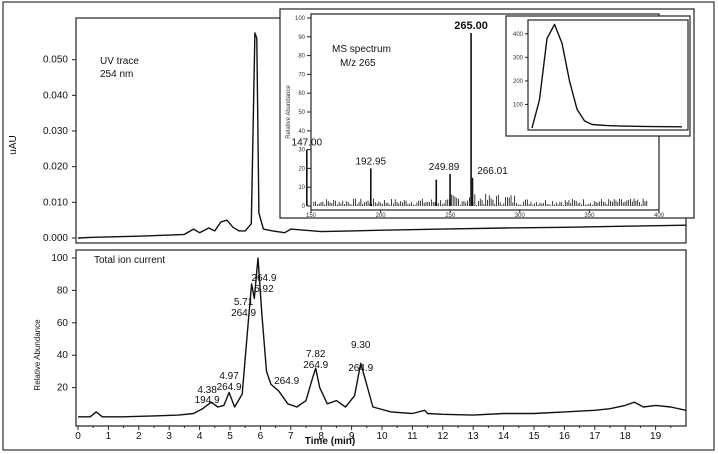 This screenshot has width=718, height=454. Describe the element at coordinates (373, 434) in the screenshot. I see `tic-x-axis: 0 1 2 3 4 5 6 7 8 9 10 11 12 13 14 15 16 17 18 19` at that location.